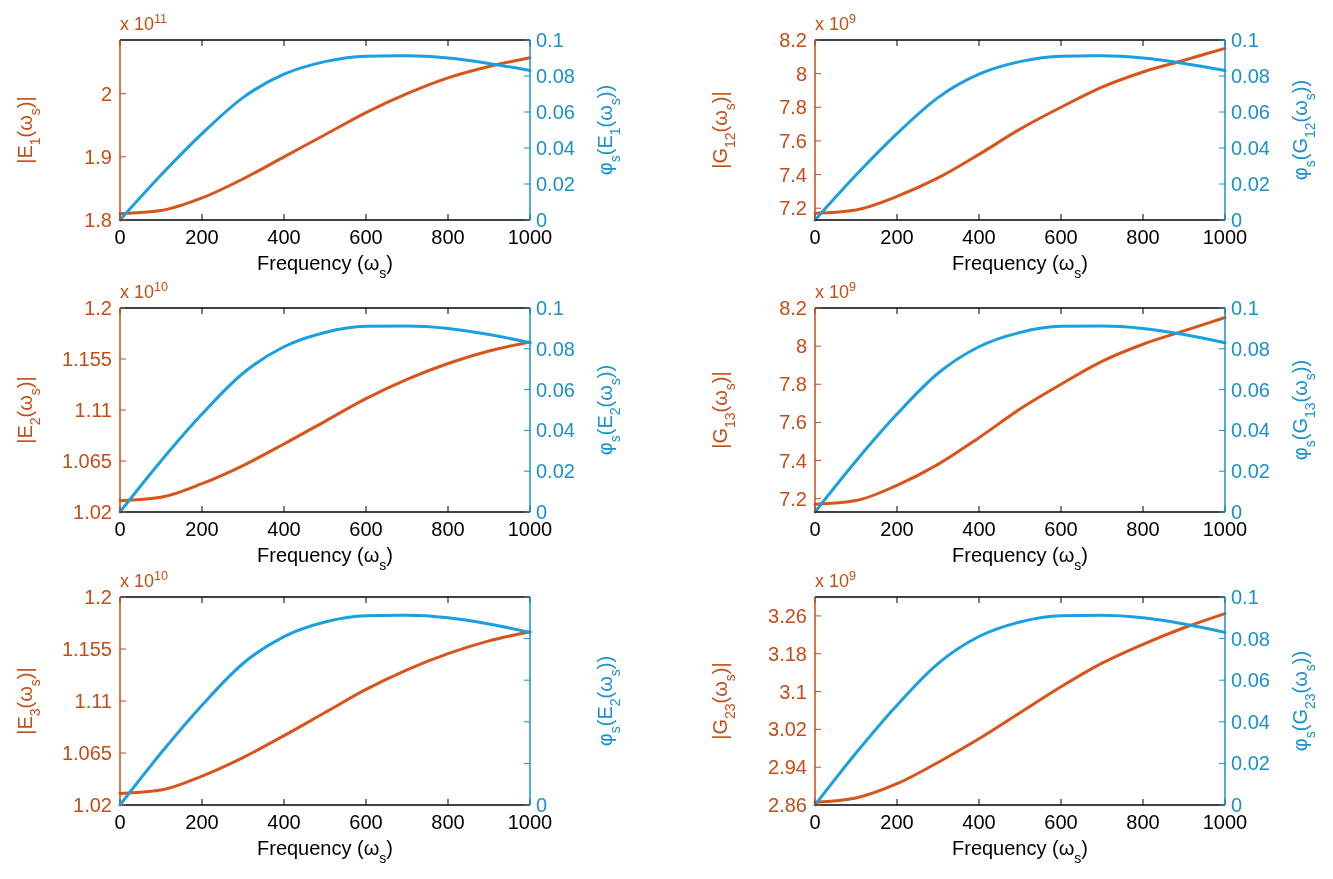  Describe the element at coordinates (106, 93) in the screenshot. I see `y-tick-label: 2` at that location.